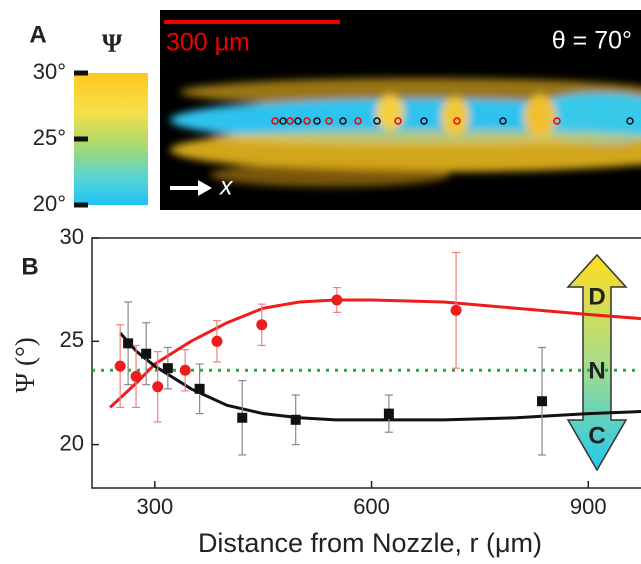 The image size is (641, 564). What do you see at coordinates (72, 339) in the screenshot?
I see `y-tick-label: 25` at bounding box center [72, 339].